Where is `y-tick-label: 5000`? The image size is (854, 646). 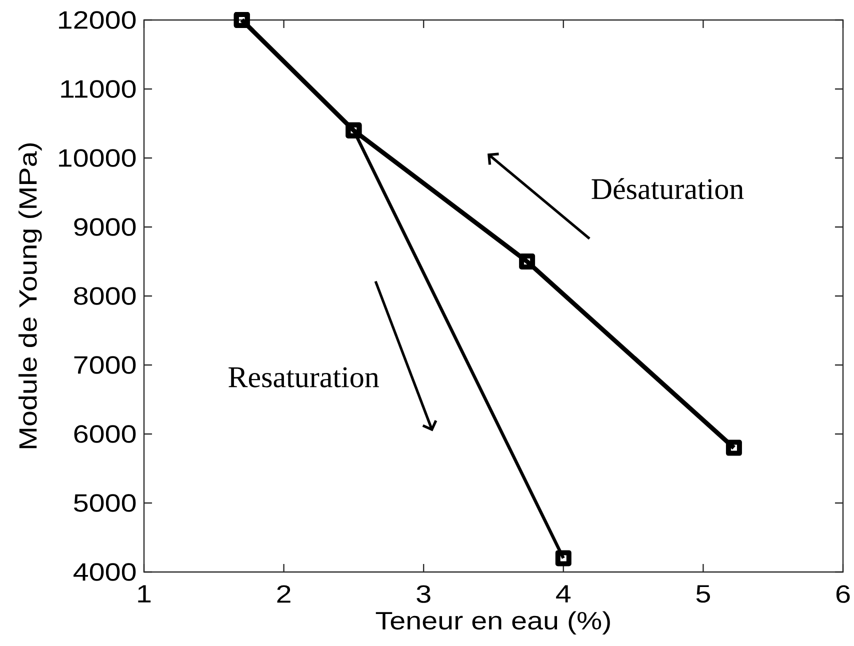
y-tick-label: 5000 is located at coordinates (105, 503).